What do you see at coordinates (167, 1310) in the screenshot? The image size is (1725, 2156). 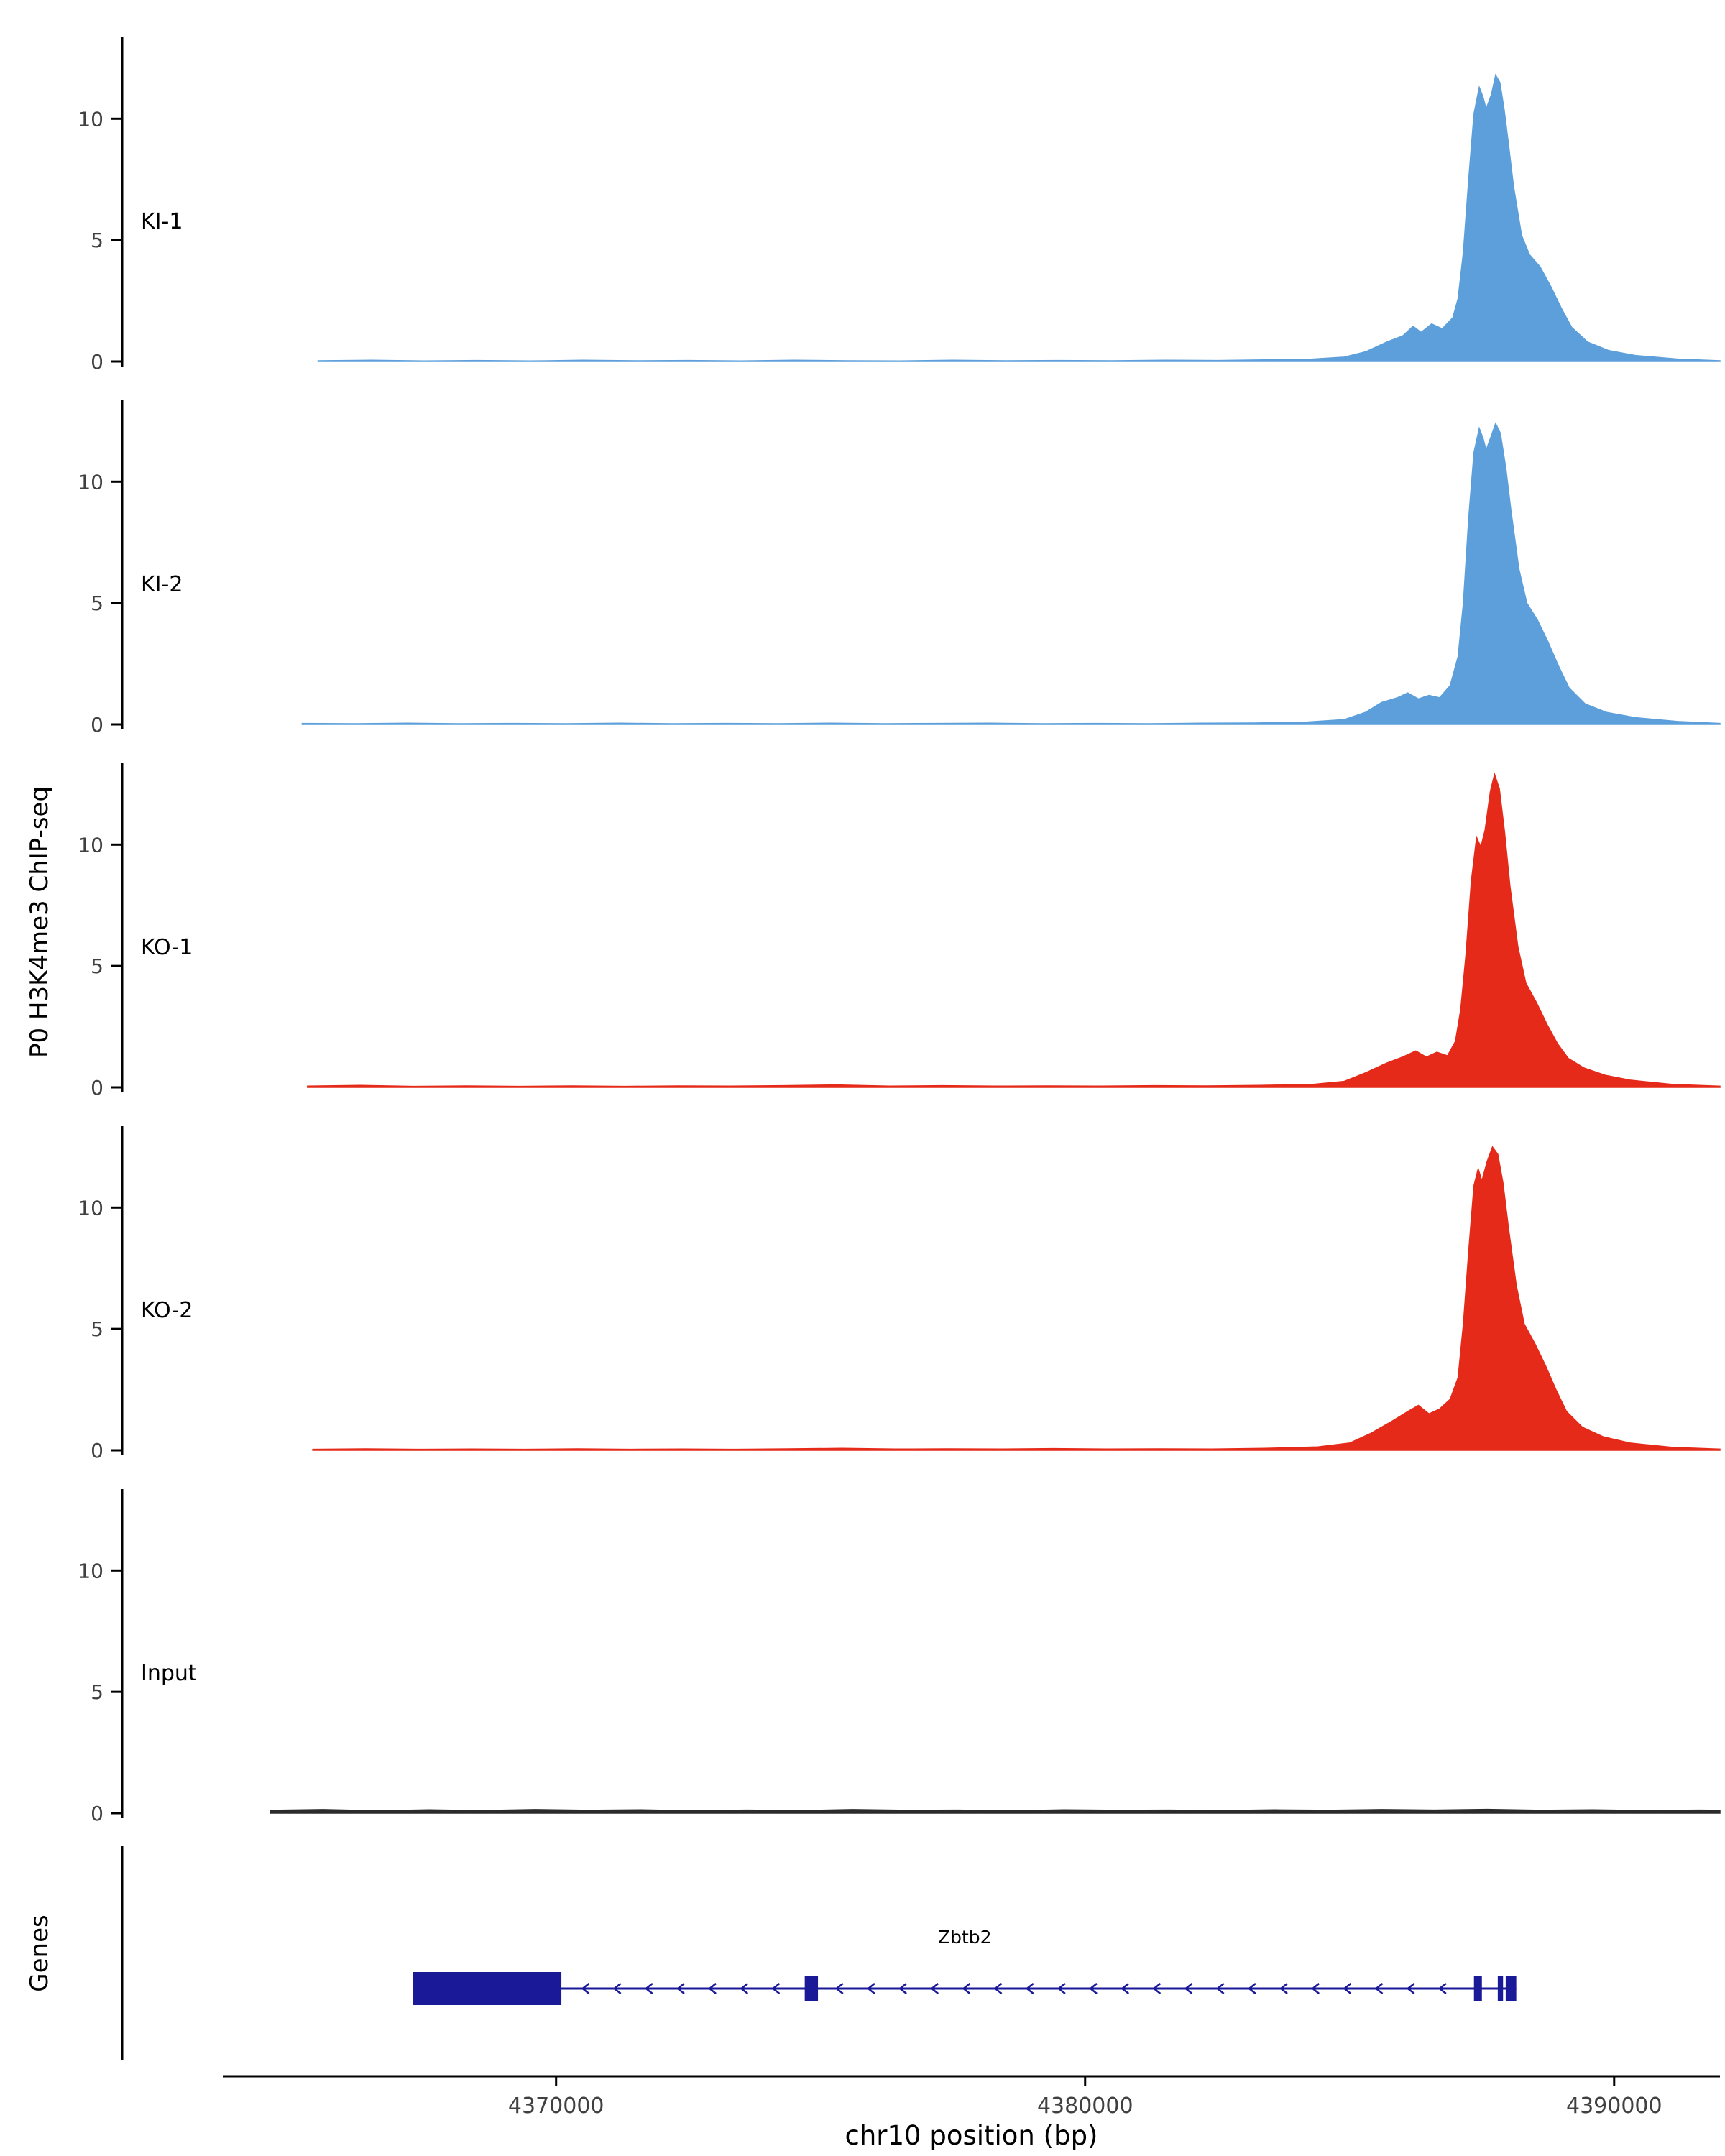 I see `track-label: KO-2` at bounding box center [167, 1310].